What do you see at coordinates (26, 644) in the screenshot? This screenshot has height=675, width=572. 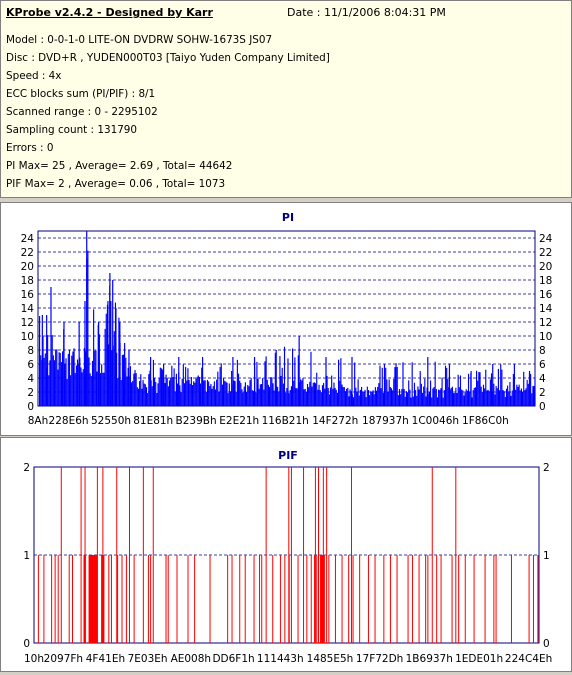 I see `pif-y-tick-label-left: 0` at bounding box center [26, 644].